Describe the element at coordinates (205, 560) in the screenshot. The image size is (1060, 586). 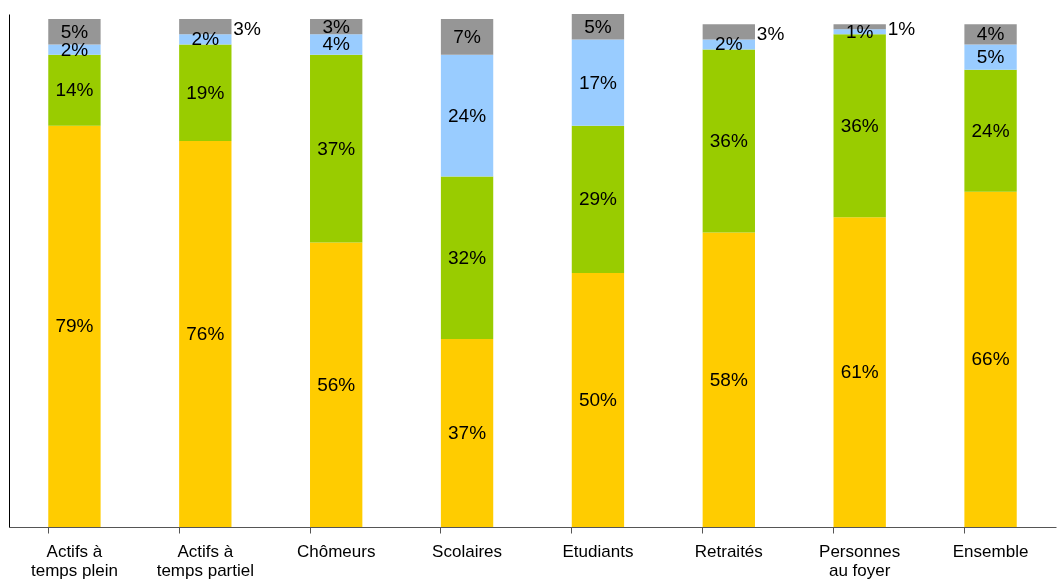
I see `x-tick-label: Actifs à temps partiel` at that location.